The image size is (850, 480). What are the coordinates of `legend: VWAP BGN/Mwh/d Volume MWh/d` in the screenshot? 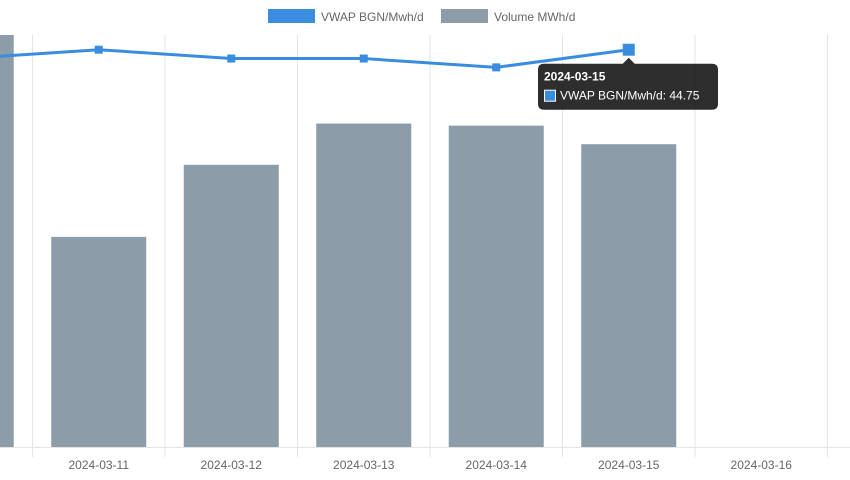 It's located at (421, 16).